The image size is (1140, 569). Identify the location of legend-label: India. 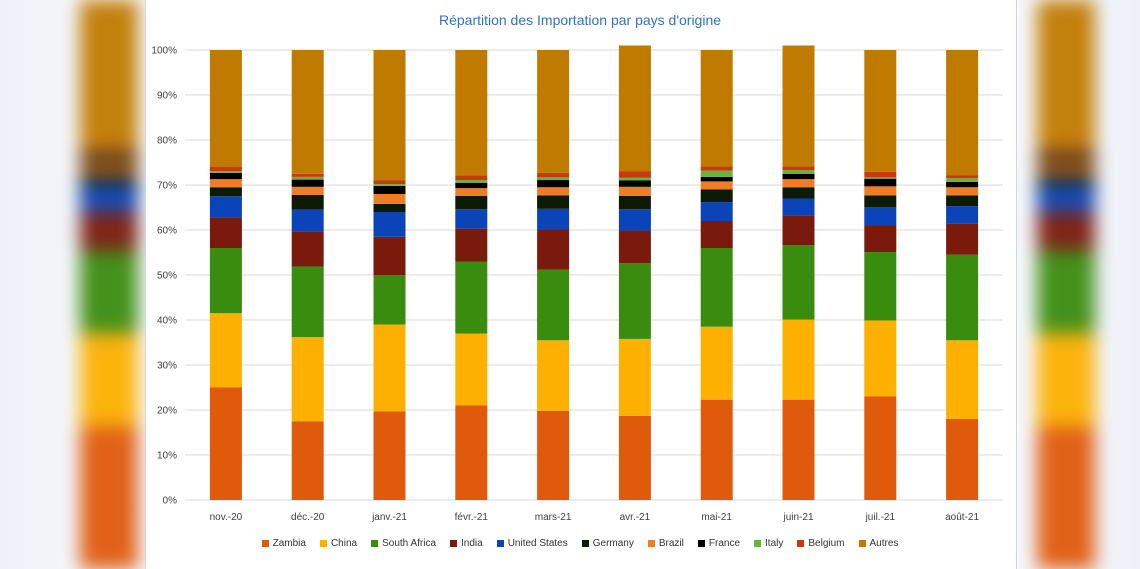
(472, 543).